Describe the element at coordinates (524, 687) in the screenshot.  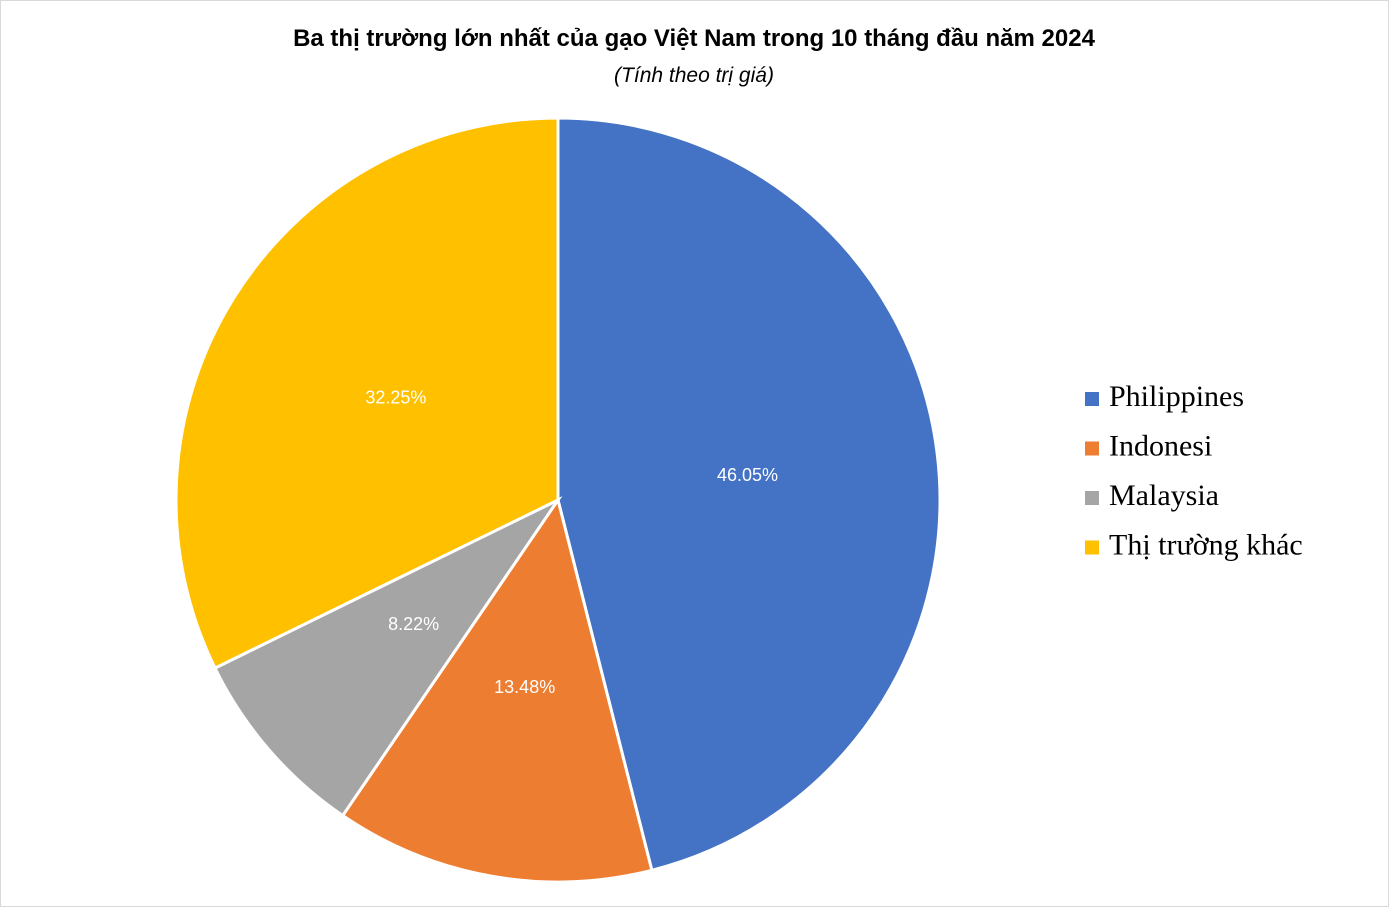
I see `value-label: 13.48%` at that location.